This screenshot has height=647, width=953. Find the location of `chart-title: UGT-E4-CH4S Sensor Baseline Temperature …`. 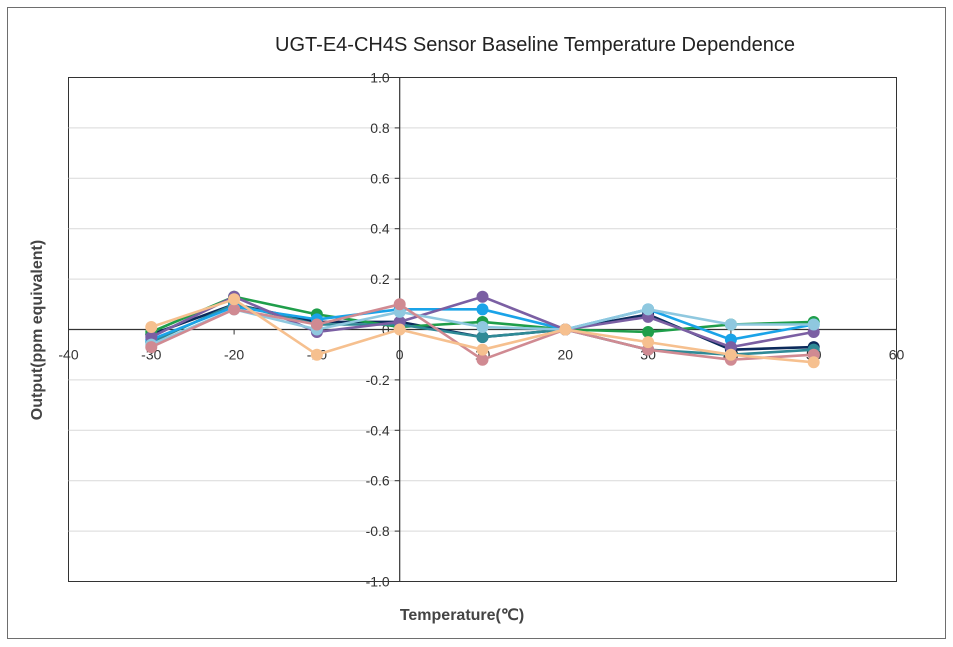

chart-title: UGT-E4-CH4S Sensor Baseline Temperature … is located at coordinates (535, 45).